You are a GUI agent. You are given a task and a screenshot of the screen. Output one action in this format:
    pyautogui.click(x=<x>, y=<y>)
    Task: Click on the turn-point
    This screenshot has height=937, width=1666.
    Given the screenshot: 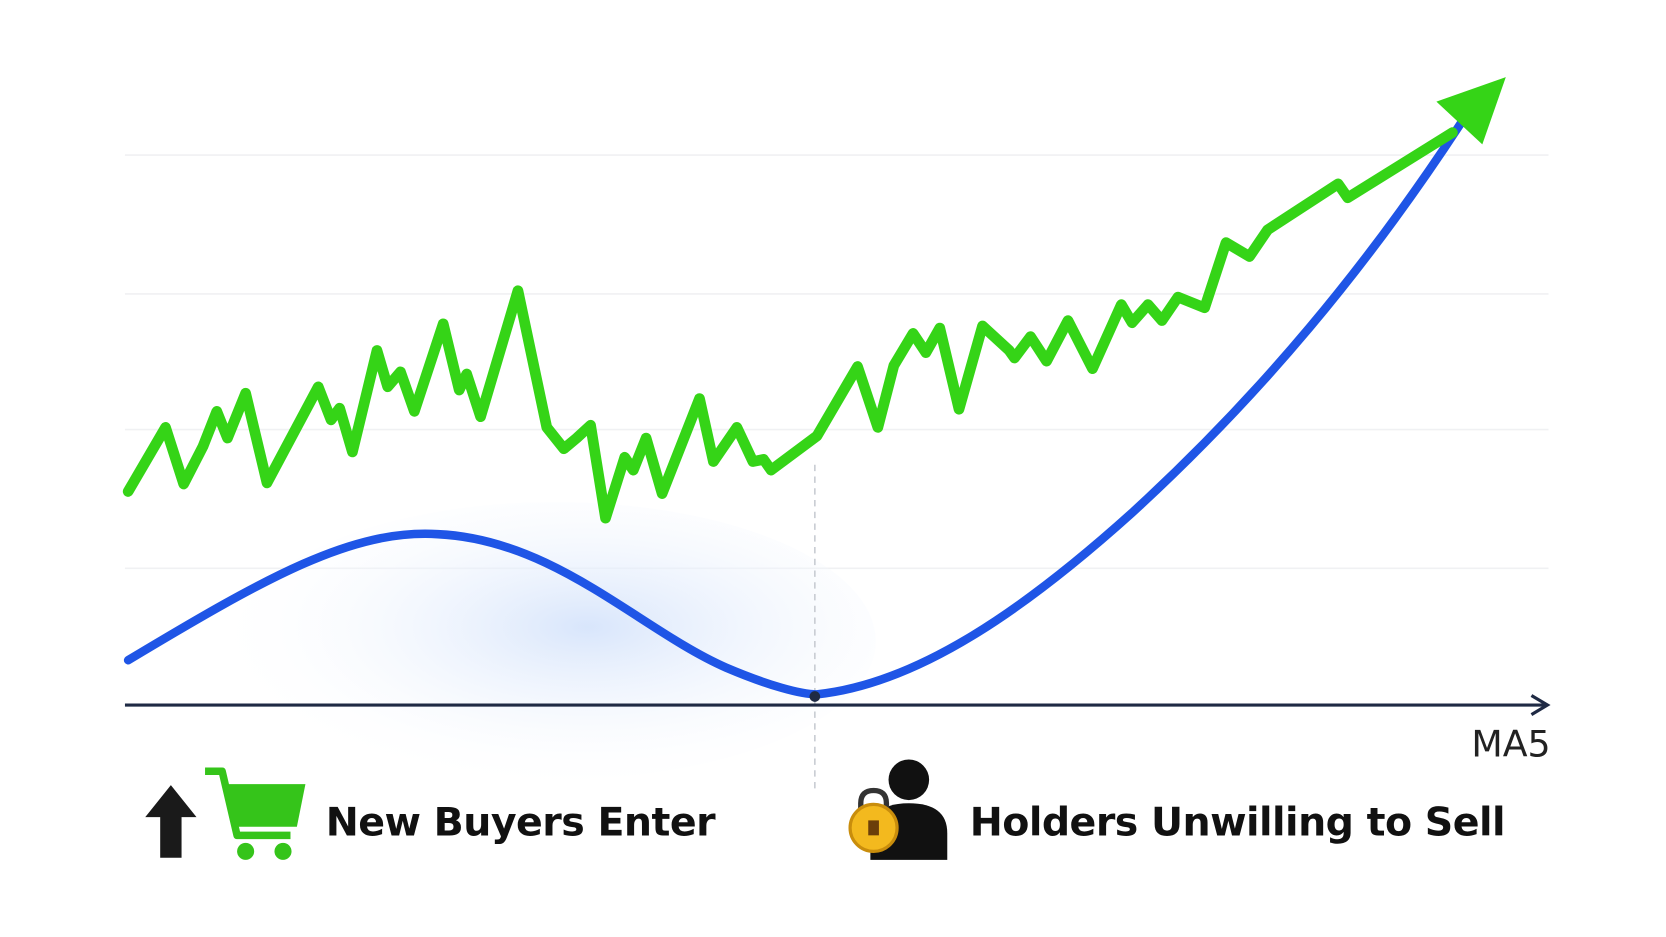 What is the action you would take?
    pyautogui.click(x=815, y=696)
    